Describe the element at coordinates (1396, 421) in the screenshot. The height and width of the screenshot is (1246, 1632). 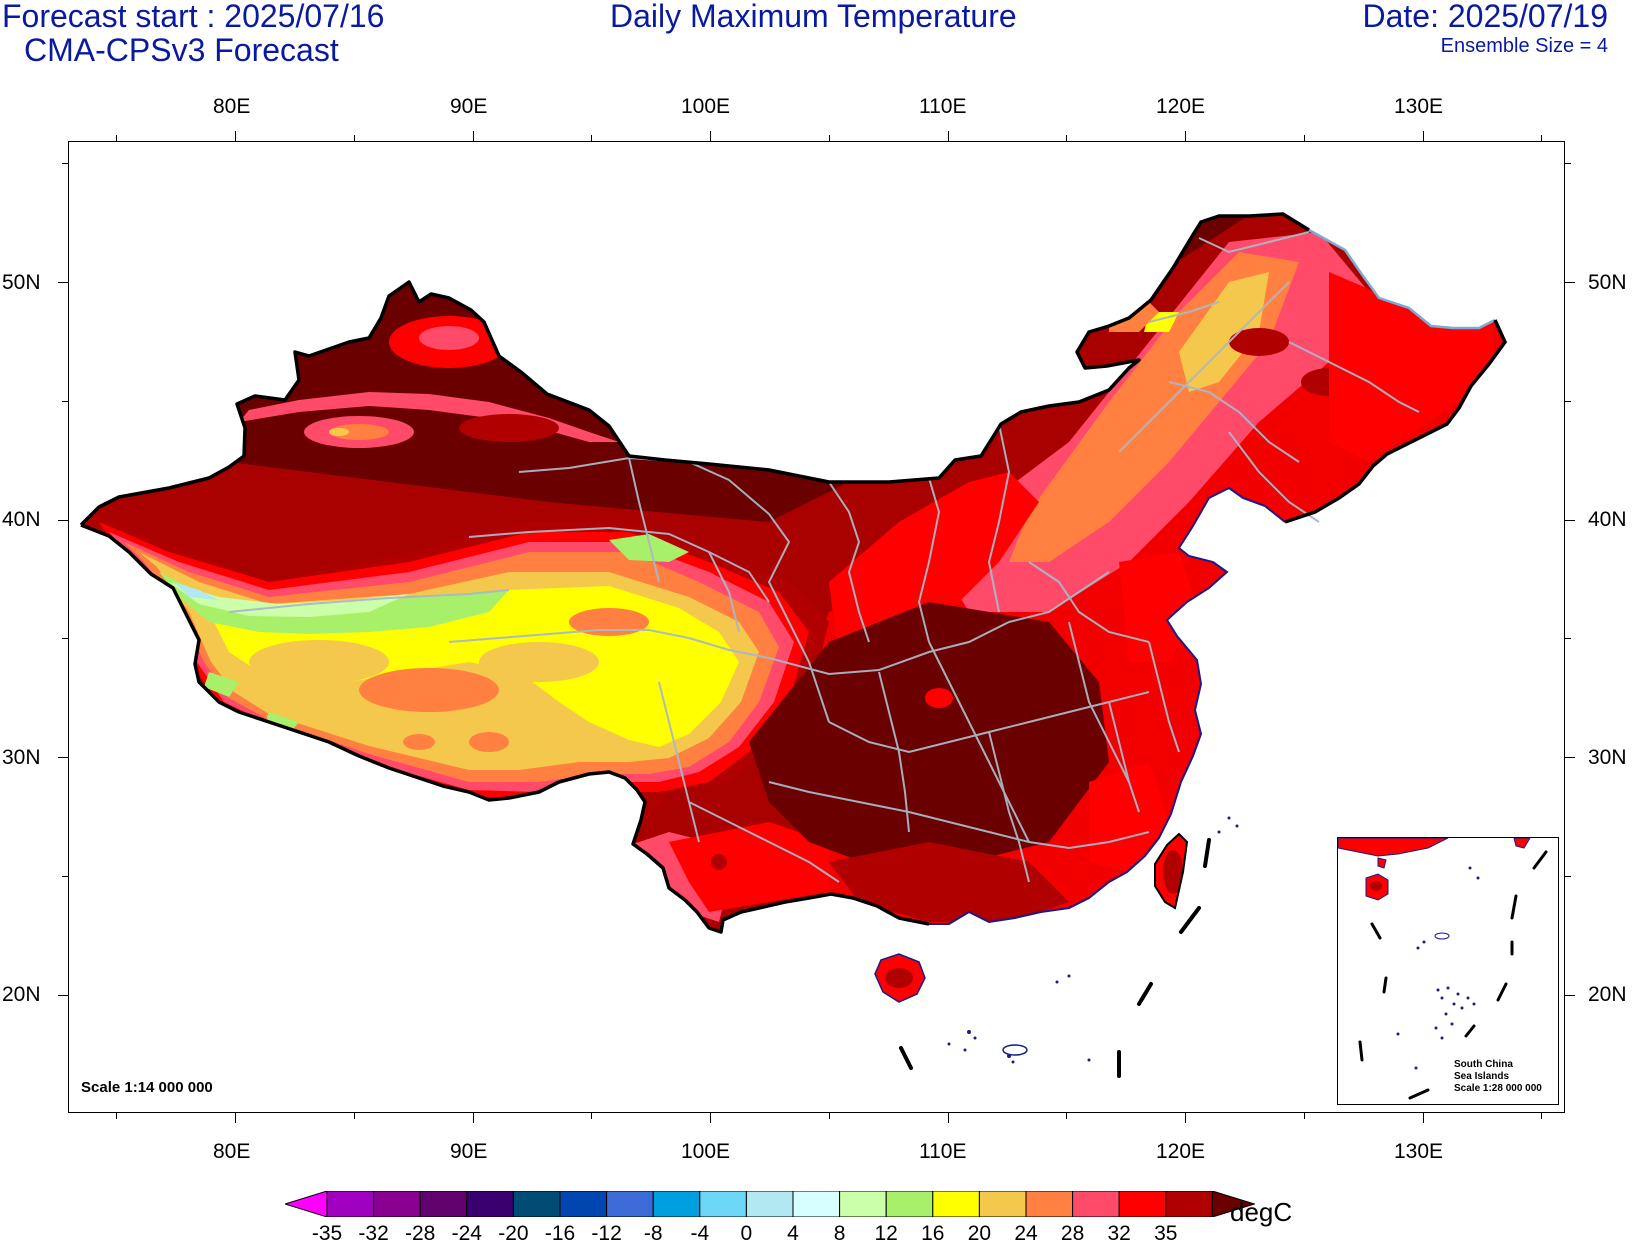
I see `northeast-border` at that location.